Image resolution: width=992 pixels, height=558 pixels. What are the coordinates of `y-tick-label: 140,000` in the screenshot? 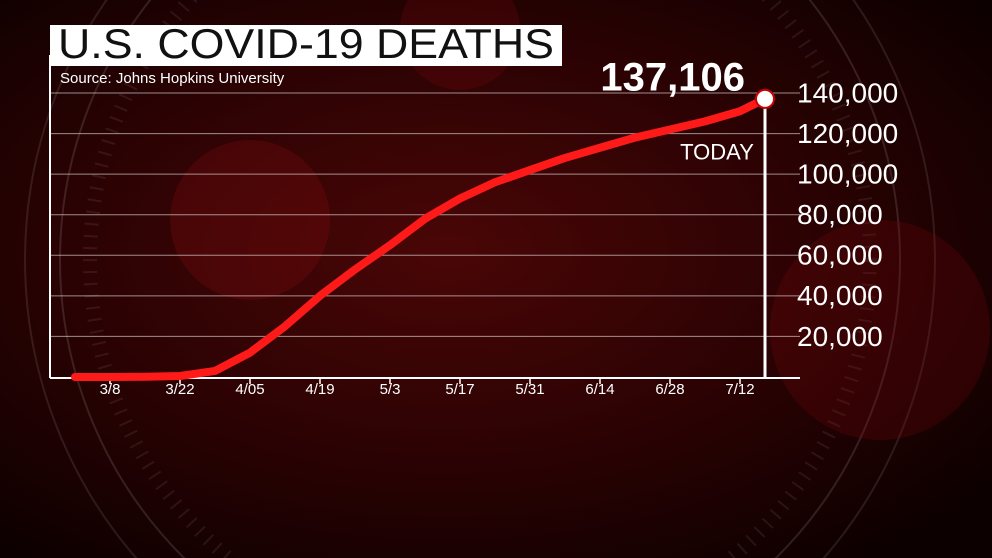 It's located at (847, 92).